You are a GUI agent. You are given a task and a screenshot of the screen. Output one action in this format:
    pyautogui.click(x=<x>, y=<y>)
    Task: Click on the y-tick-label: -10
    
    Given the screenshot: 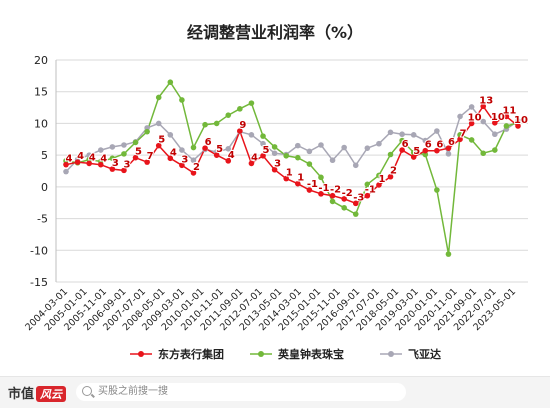 What is the action you would take?
    pyautogui.click(x=39, y=250)
    